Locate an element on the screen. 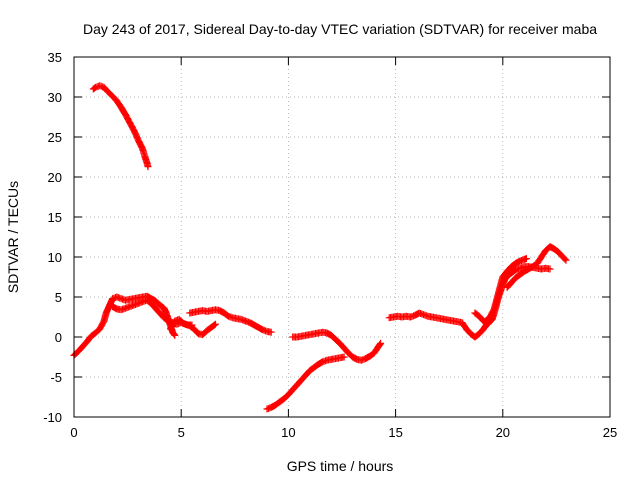  data-series-sat-j is located at coordinates (506, 290).